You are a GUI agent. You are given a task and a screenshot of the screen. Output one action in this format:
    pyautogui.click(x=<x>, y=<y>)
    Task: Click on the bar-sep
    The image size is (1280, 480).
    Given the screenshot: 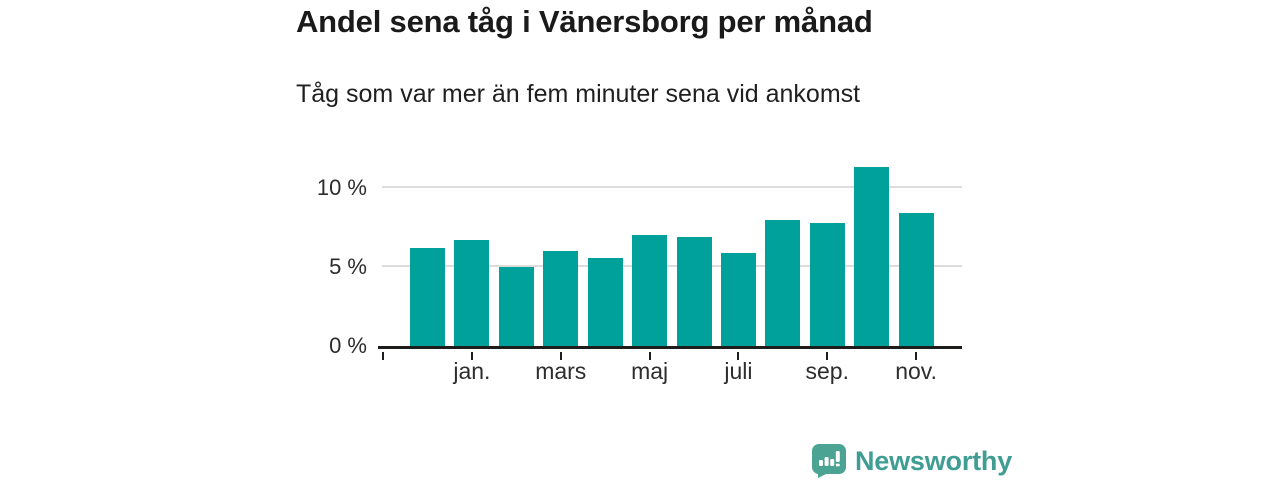 What is the action you would take?
    pyautogui.click(x=827, y=284)
    